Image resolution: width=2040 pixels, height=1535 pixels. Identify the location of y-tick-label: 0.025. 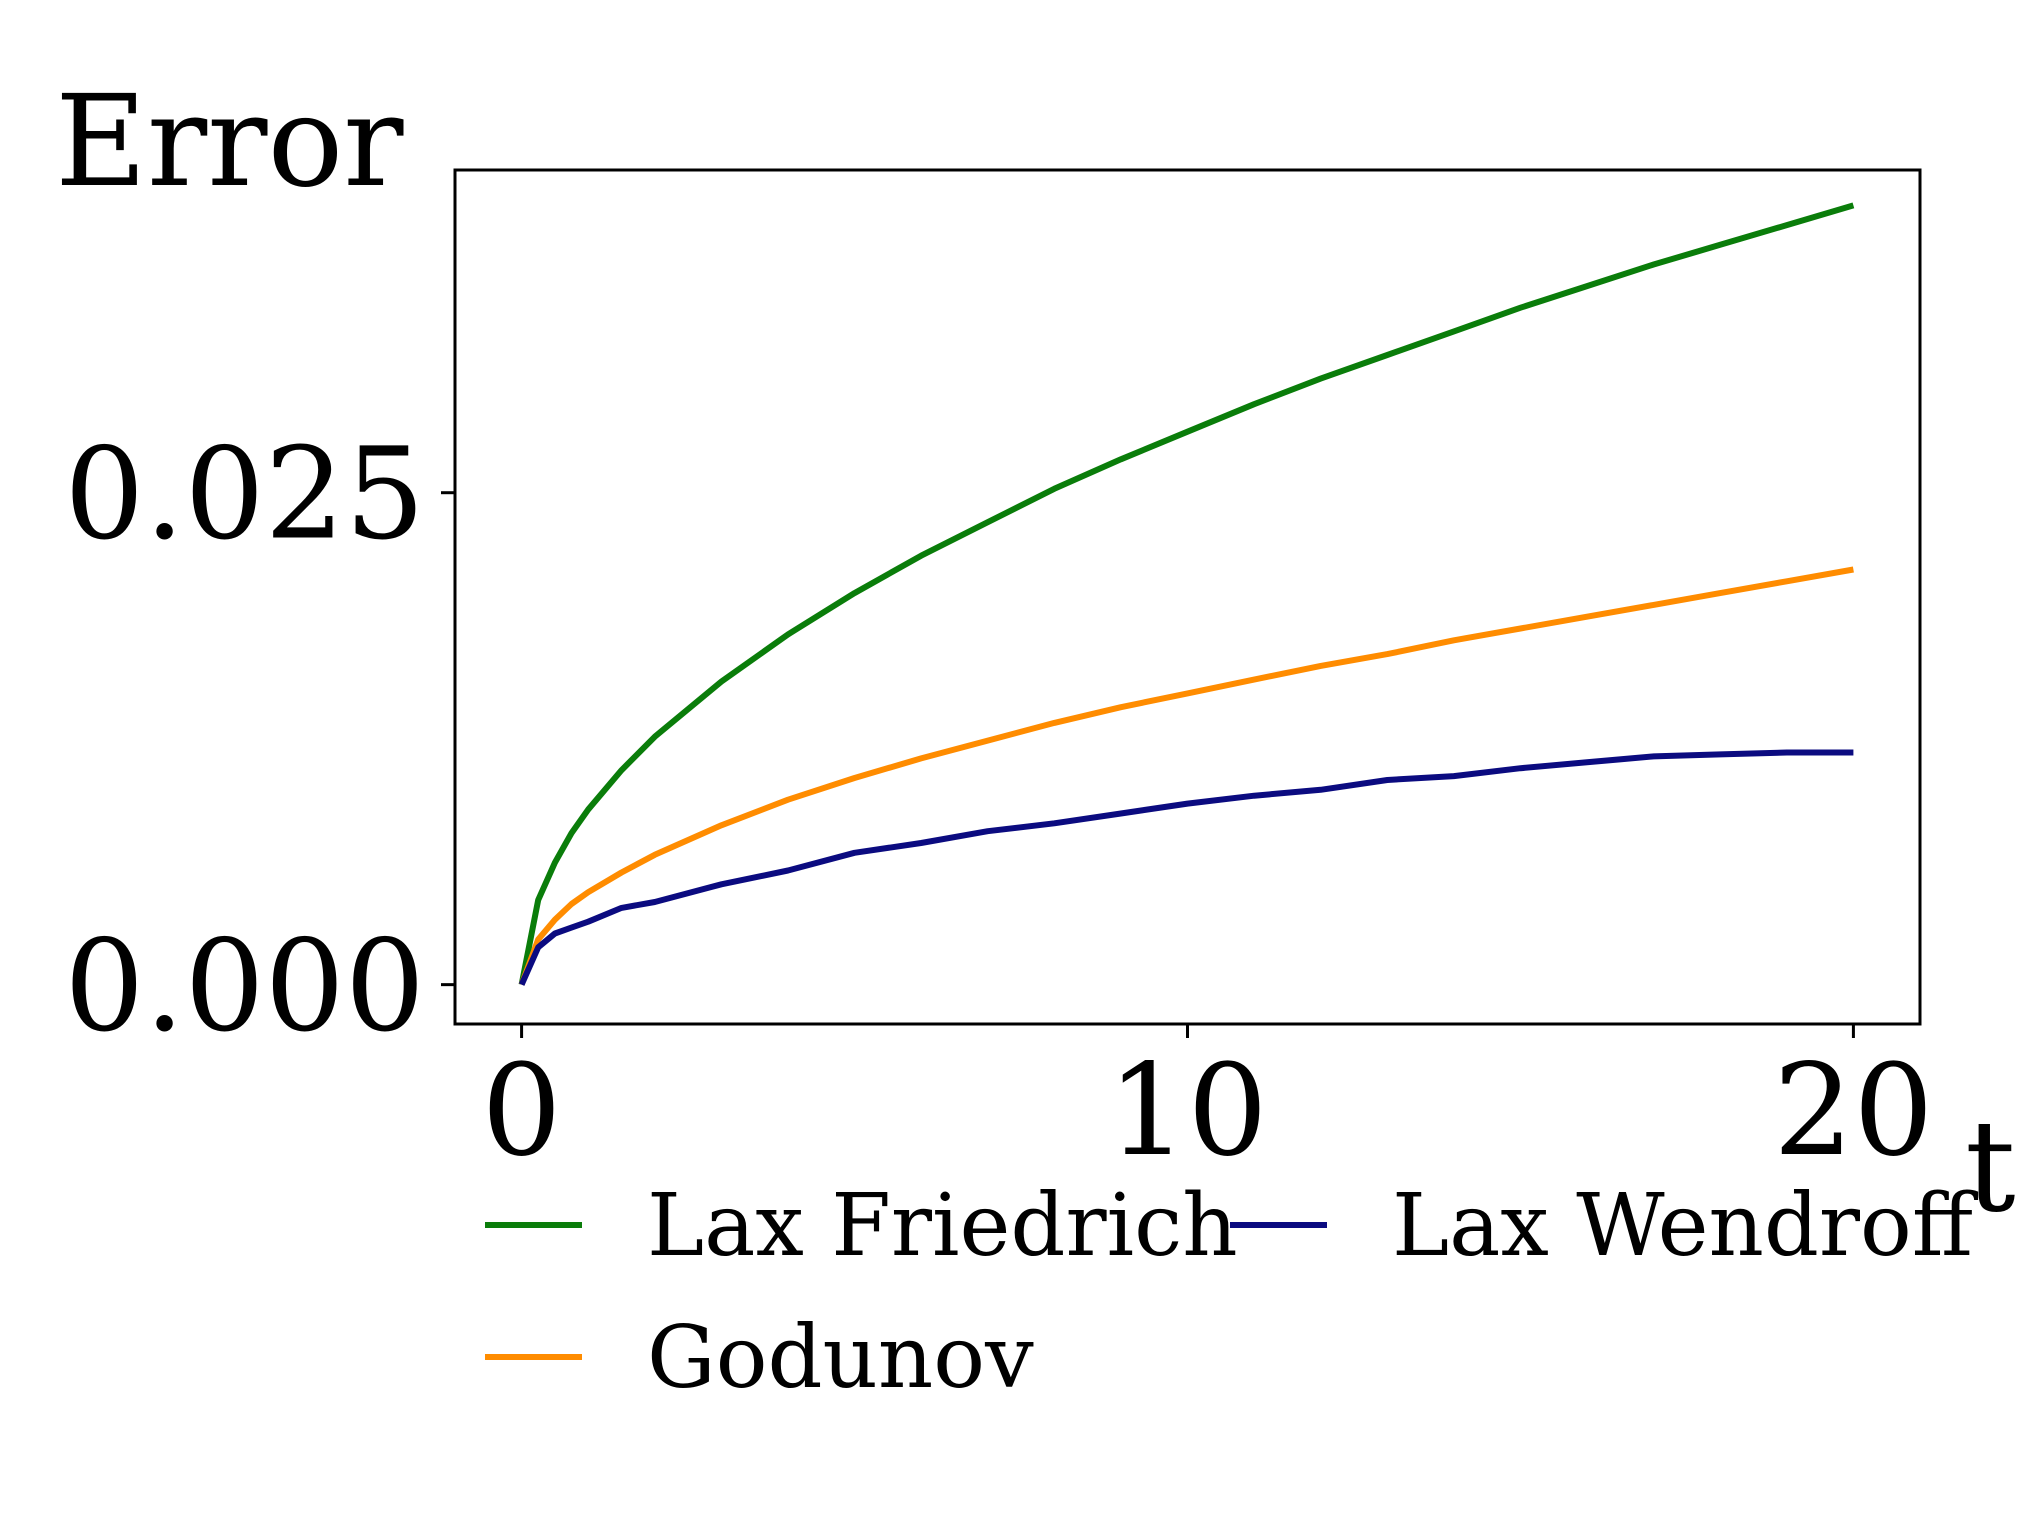
(244, 494).